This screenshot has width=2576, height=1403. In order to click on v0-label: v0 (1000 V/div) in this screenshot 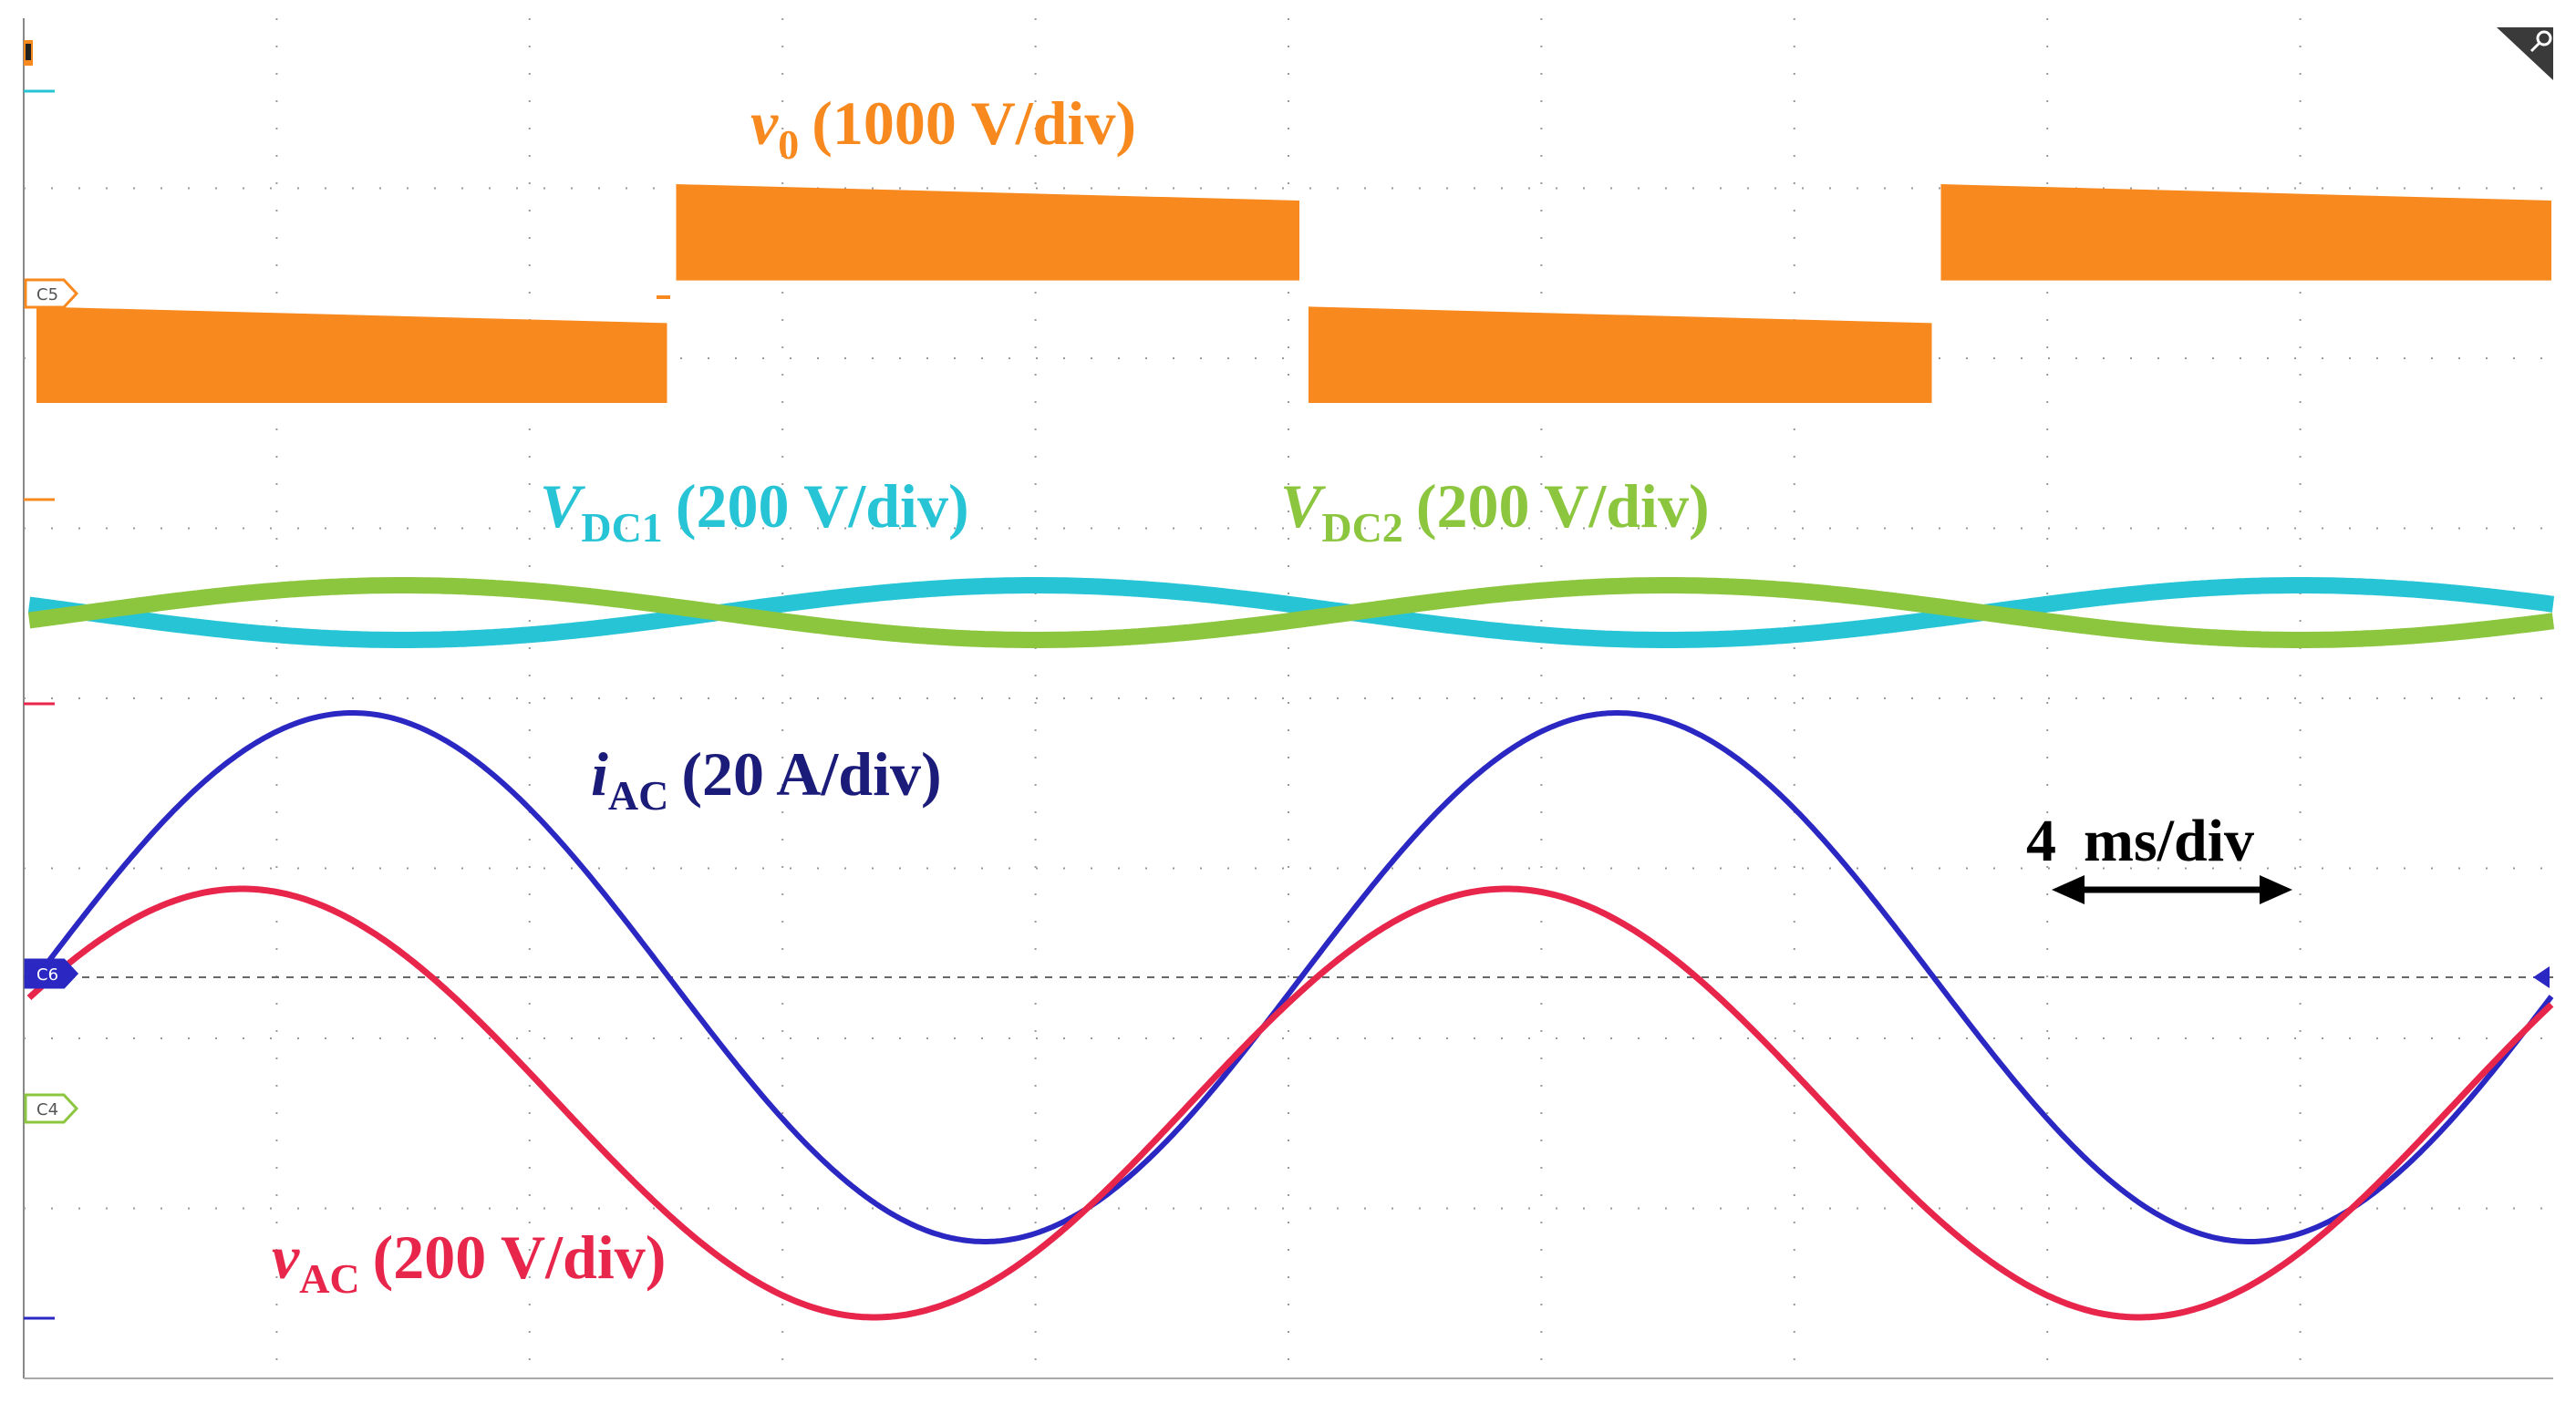, I will do `click(943, 128)`.